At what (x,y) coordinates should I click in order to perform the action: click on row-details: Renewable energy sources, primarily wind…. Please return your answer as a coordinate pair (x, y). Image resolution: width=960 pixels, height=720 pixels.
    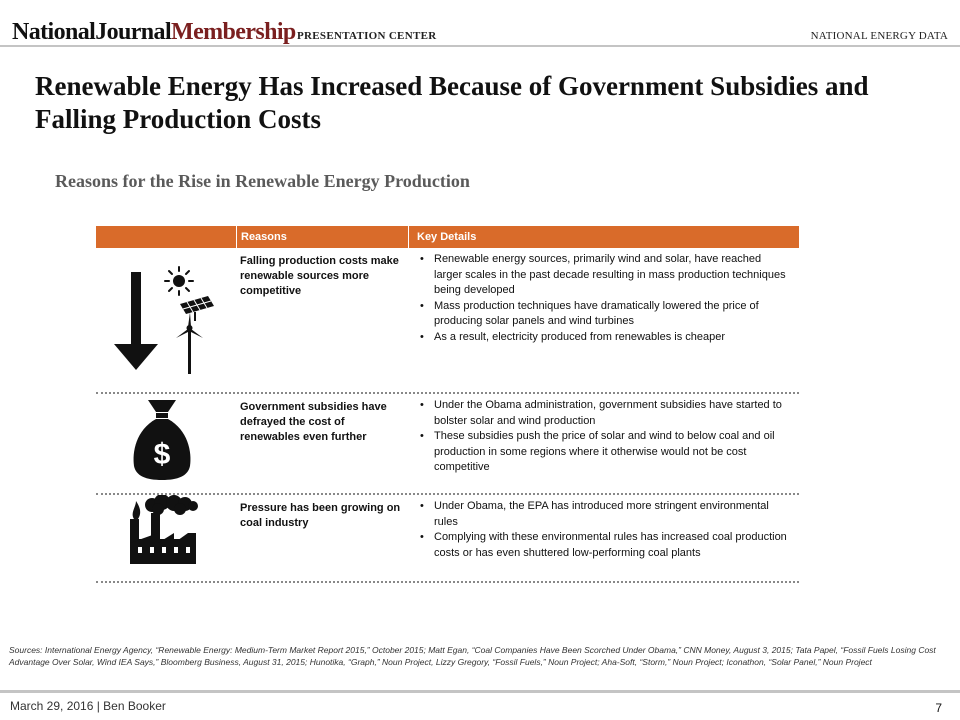
    Looking at the image, I should click on (603, 320).